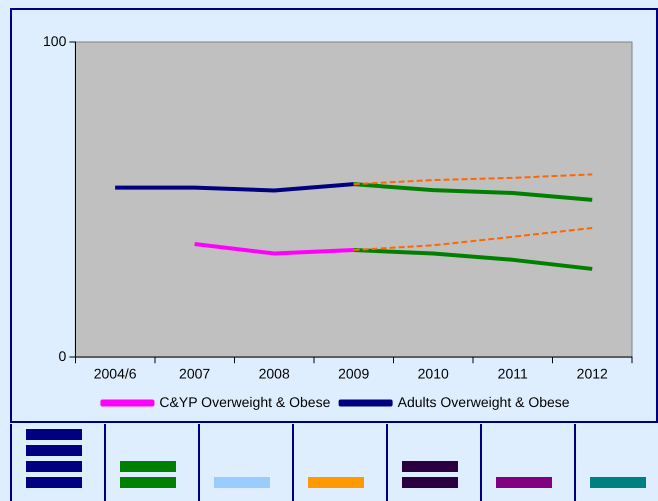  What do you see at coordinates (484, 402) in the screenshot?
I see `legend-label: Adults Overweight & Obese` at bounding box center [484, 402].